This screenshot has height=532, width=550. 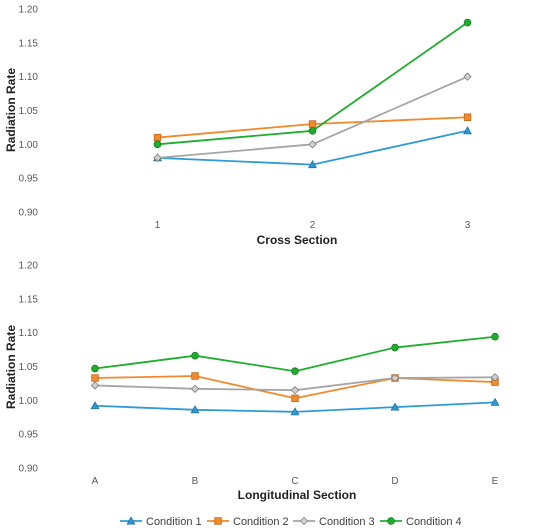 I want to click on legend-item: Condition 2, so click(x=248, y=522).